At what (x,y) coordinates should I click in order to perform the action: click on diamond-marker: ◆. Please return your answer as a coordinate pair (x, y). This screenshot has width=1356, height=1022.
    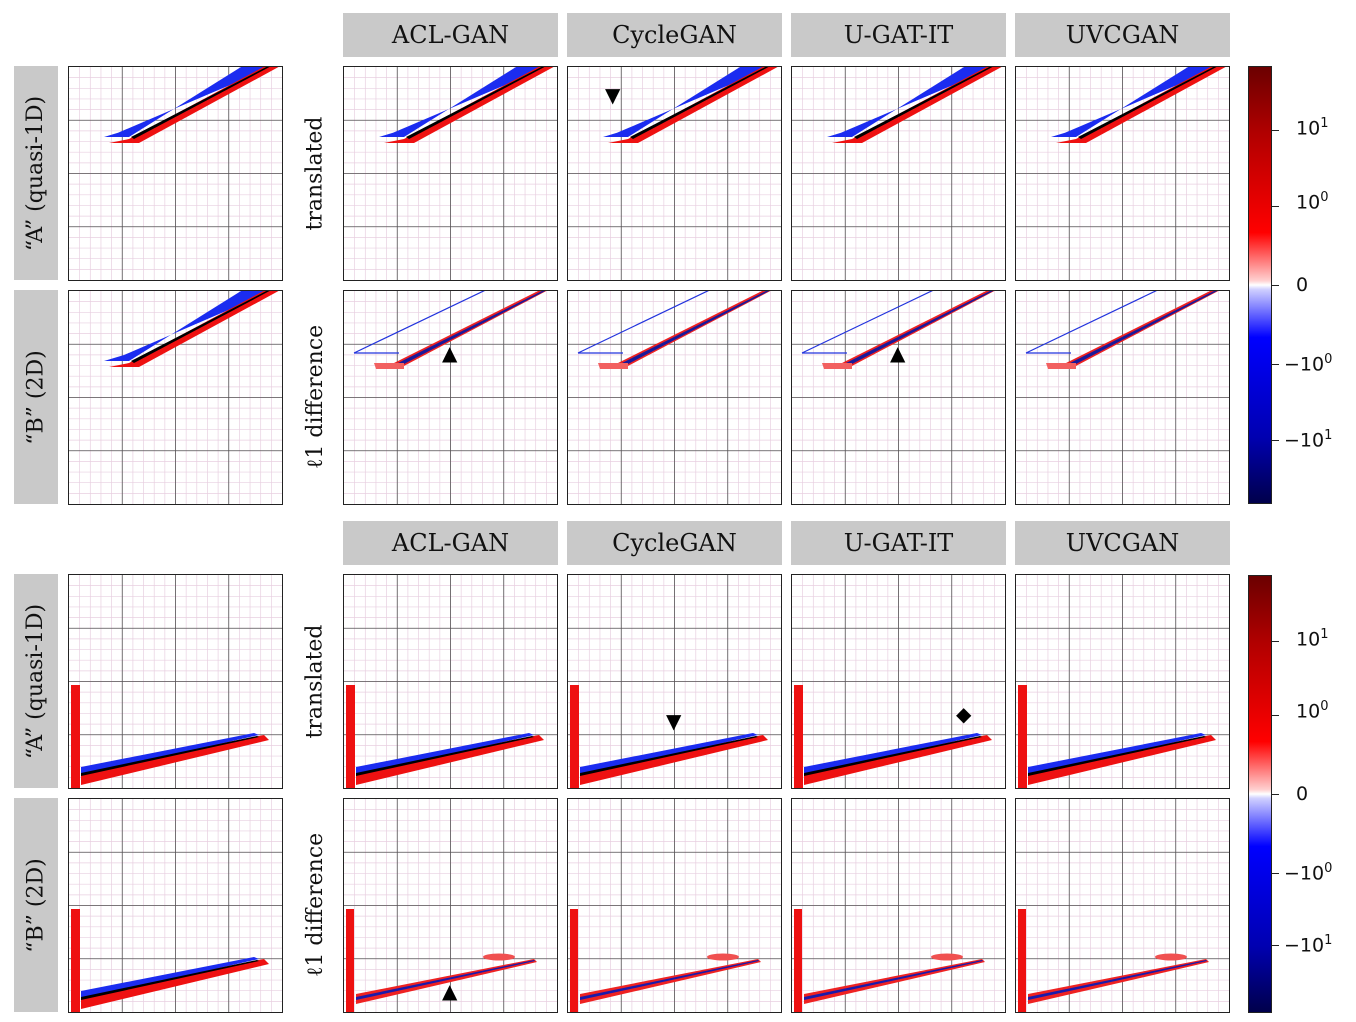
    Looking at the image, I should click on (964, 714).